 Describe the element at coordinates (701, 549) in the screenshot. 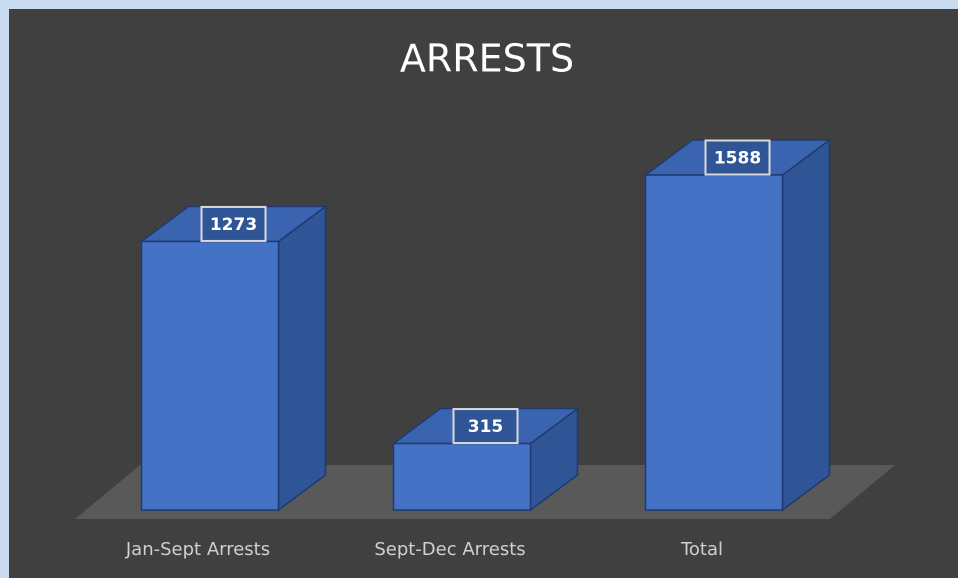

I see `x-tick-label: Total` at that location.